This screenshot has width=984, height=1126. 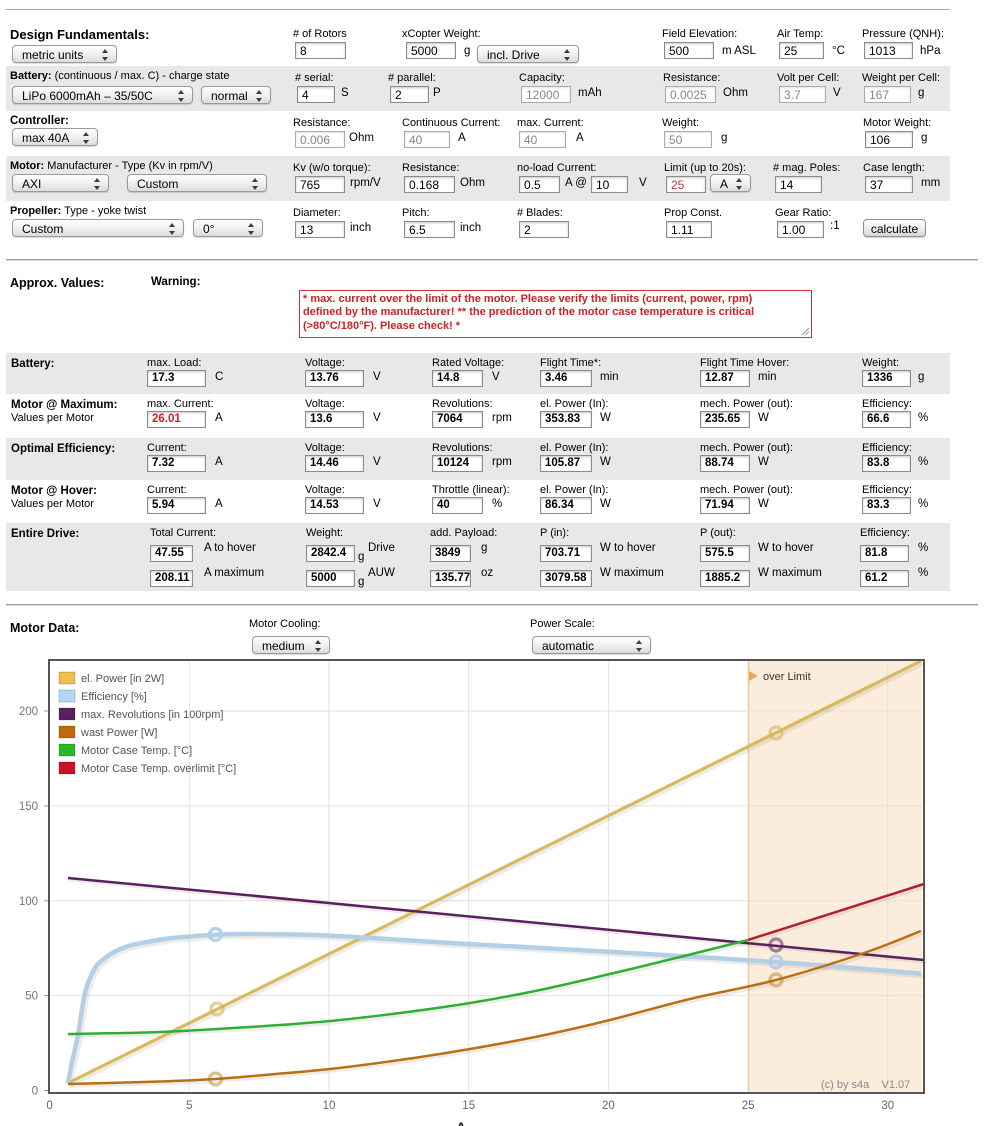 I want to click on svg-text: 50, so click(x=31, y=997).